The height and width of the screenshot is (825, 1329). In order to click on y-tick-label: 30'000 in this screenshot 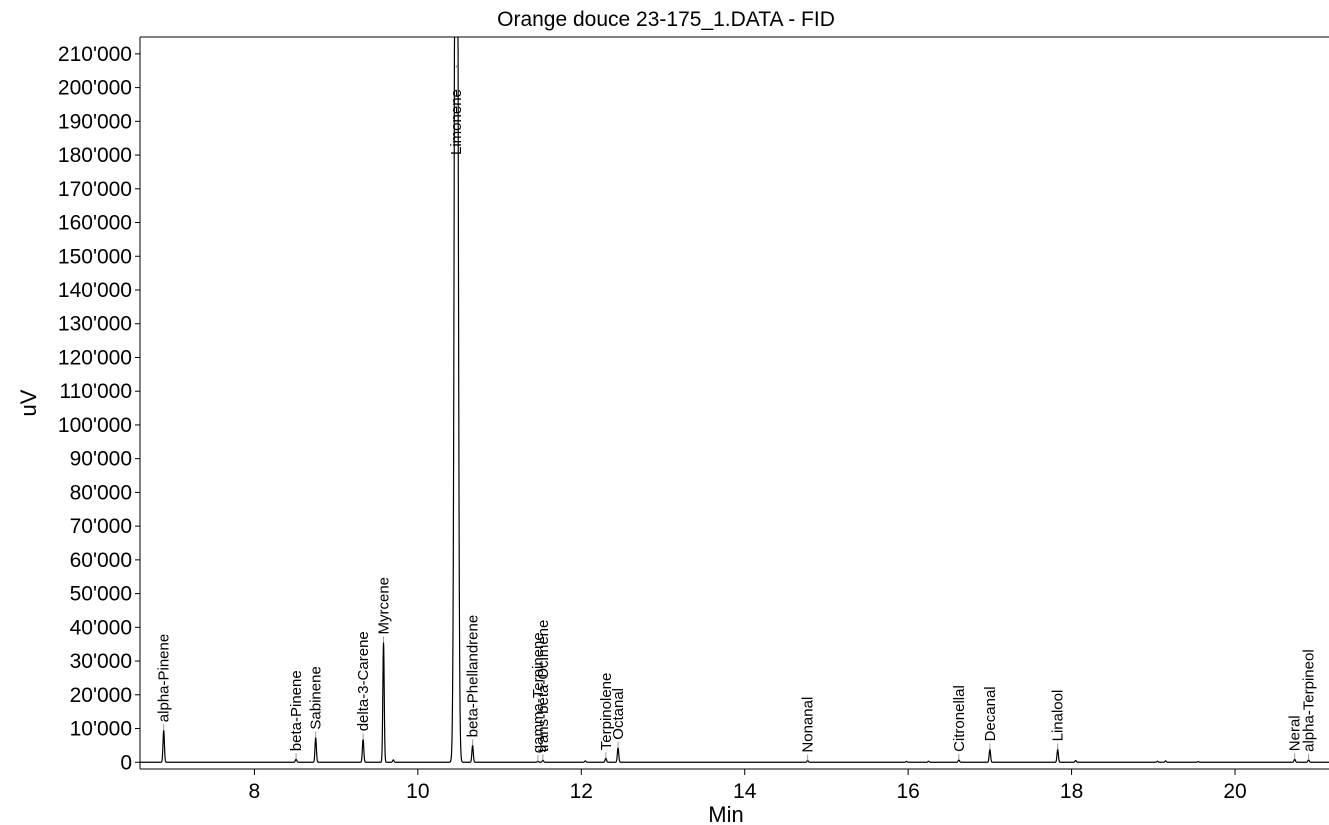, I will do `click(101, 661)`.